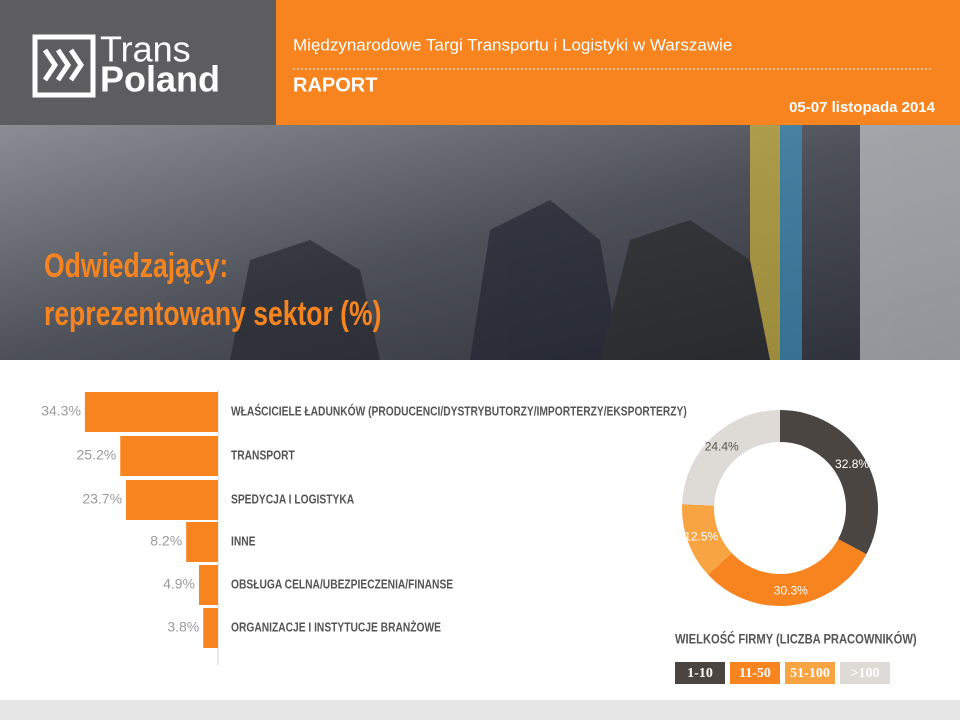  What do you see at coordinates (852, 464) in the screenshot?
I see `value-label: 32.8%` at bounding box center [852, 464].